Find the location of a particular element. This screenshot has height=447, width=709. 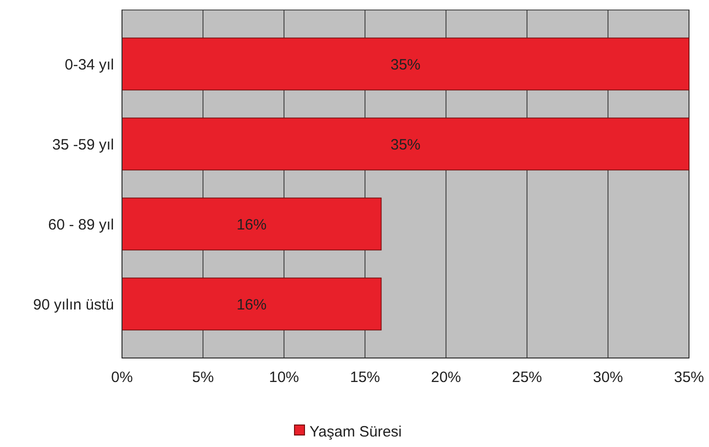

x-tick-label: 35% is located at coordinates (689, 377).